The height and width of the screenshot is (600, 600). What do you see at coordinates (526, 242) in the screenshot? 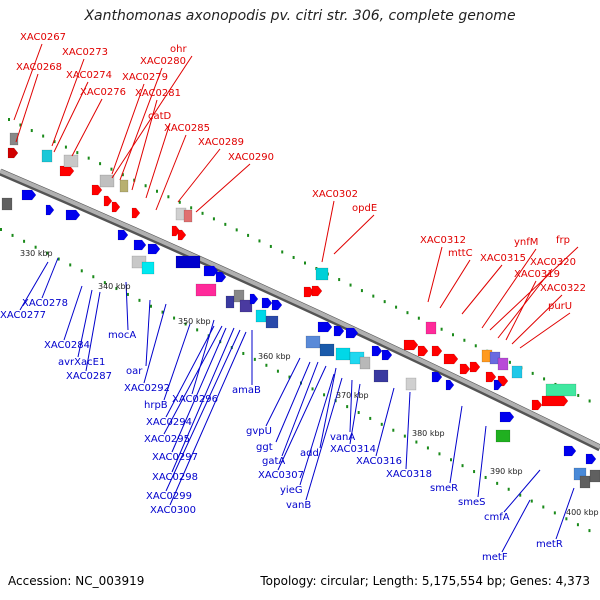
I see `gene-label-ynfM: ynfM` at bounding box center [526, 242].